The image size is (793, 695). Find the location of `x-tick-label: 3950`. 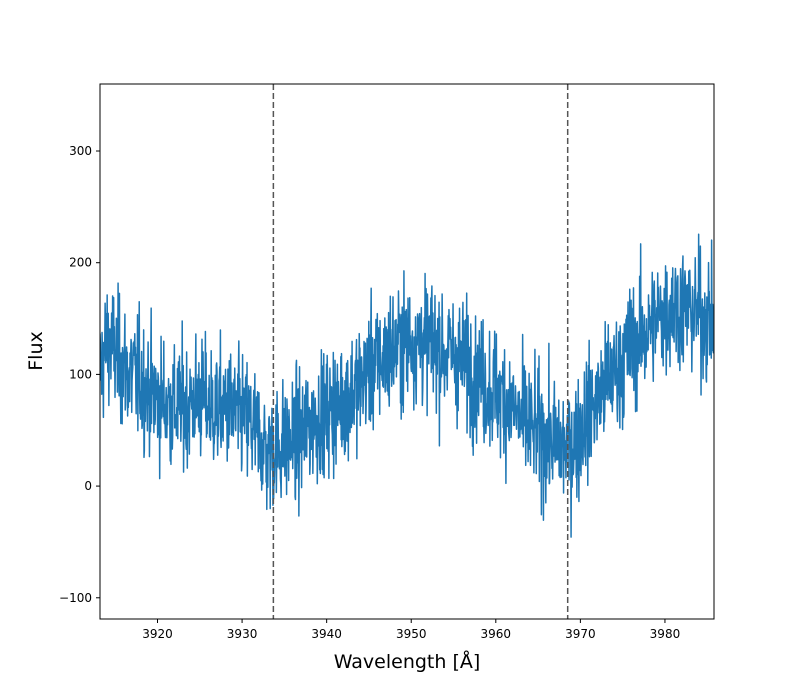

x-tick-label: 3950 is located at coordinates (411, 634).